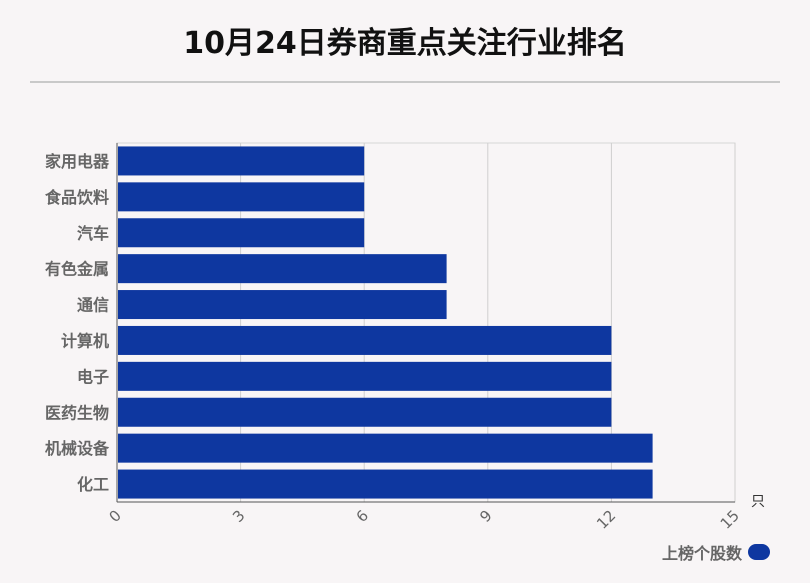 The width and height of the screenshot is (810, 583). I want to click on x-tick-label: 9, so click(485, 515).